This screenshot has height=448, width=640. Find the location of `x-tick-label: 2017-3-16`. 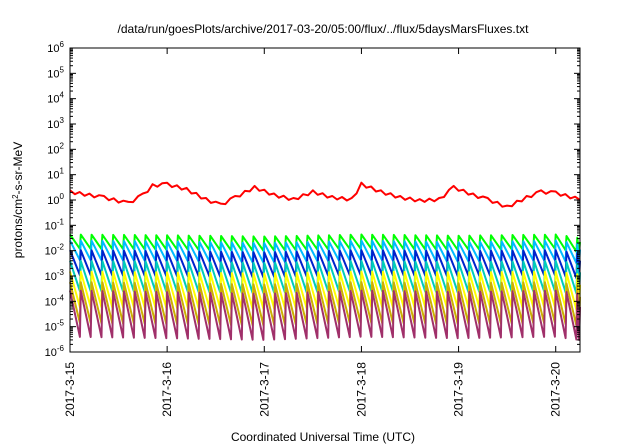

x-tick-label: 2017-3-16 is located at coordinates (167, 389).